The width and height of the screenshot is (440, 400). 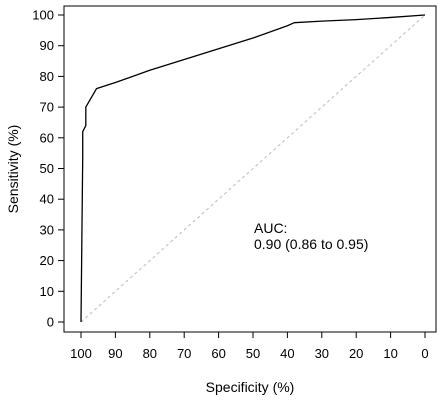 I want to click on x-tick-label: 50, so click(x=253, y=353).